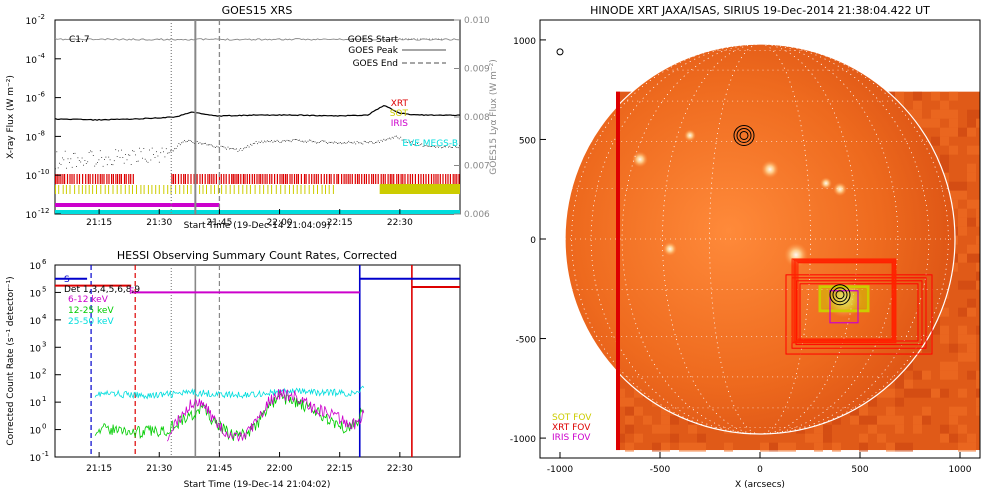 This screenshot has width=1000, height=500. Describe the element at coordinates (526, 341) in the screenshot. I see `xrt-ytick-label: -500` at that location.